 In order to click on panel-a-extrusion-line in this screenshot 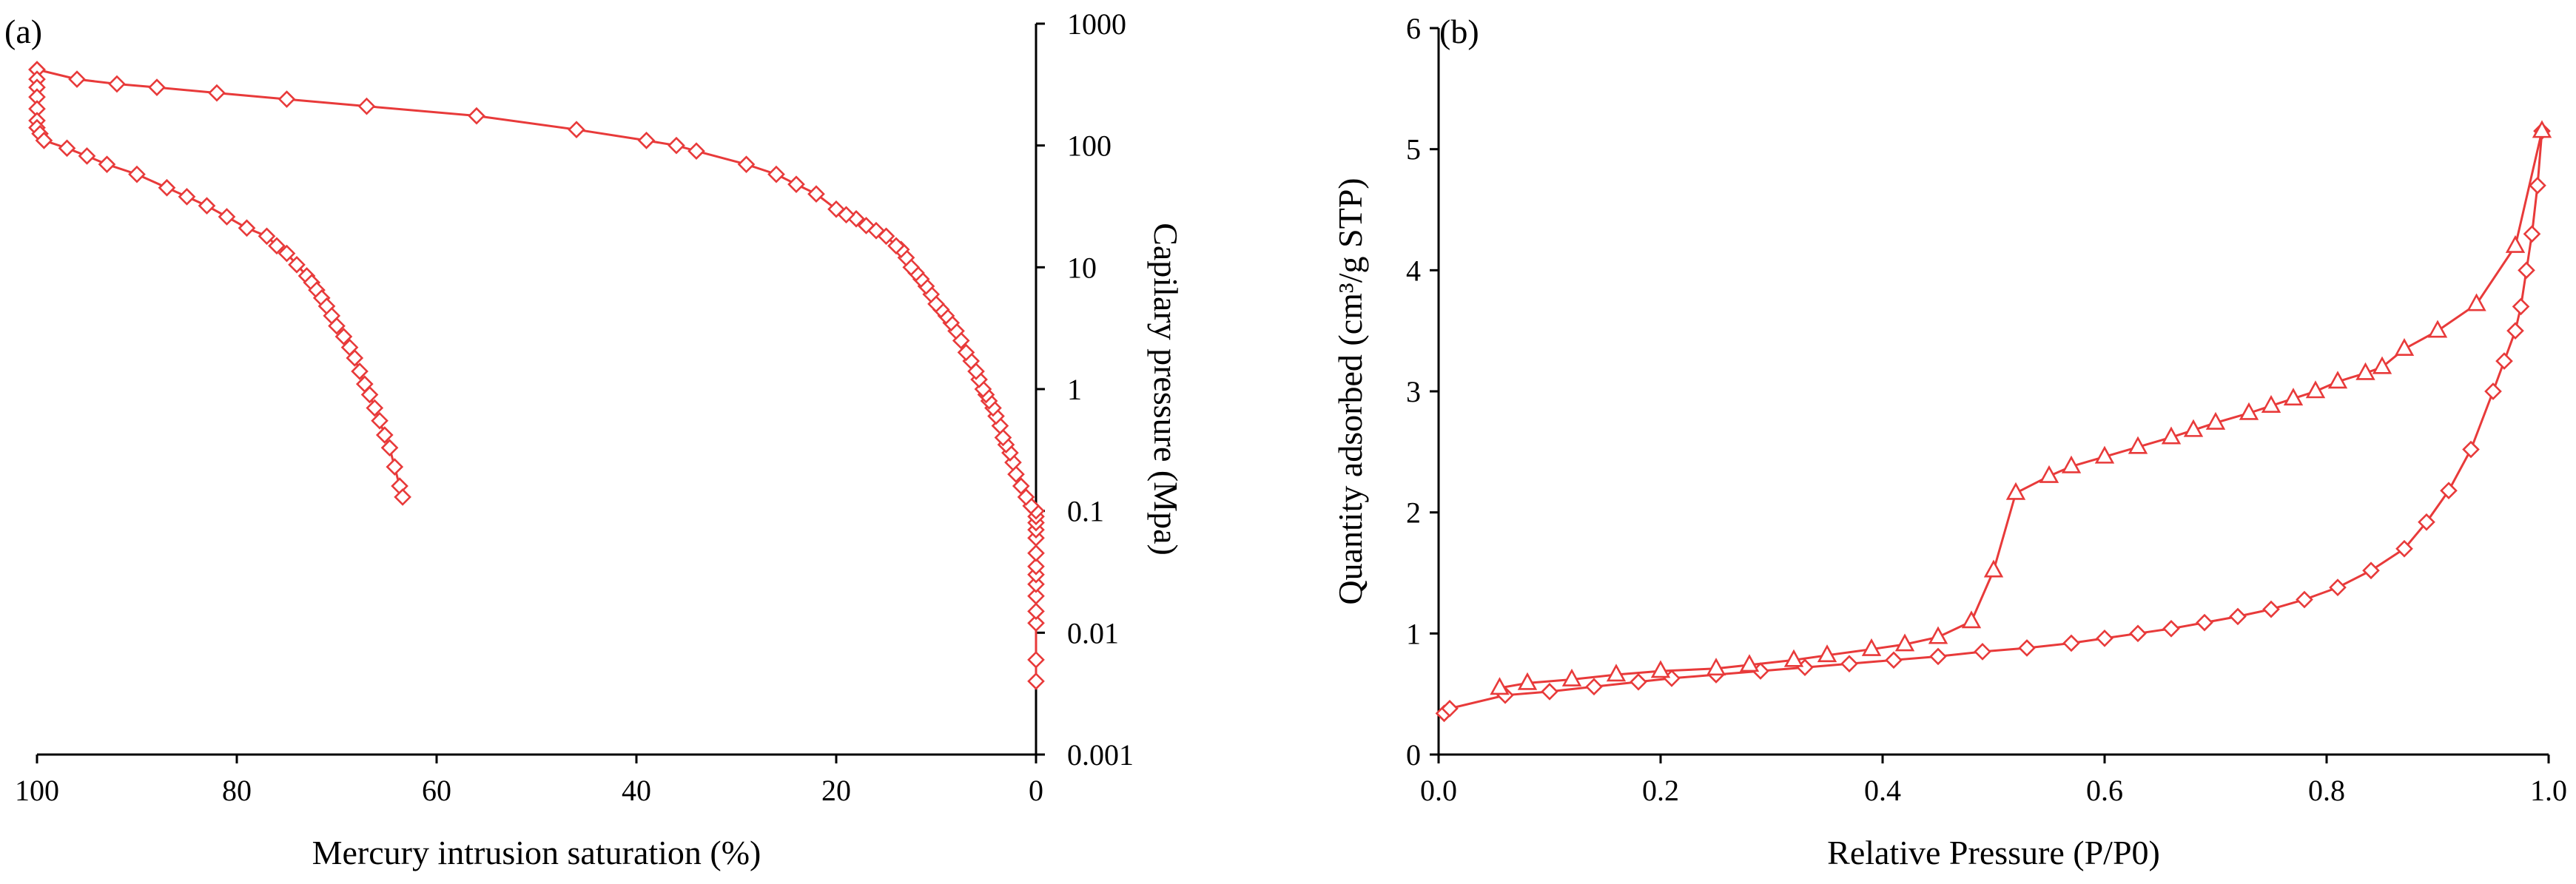, I will do `click(220, 284)`.